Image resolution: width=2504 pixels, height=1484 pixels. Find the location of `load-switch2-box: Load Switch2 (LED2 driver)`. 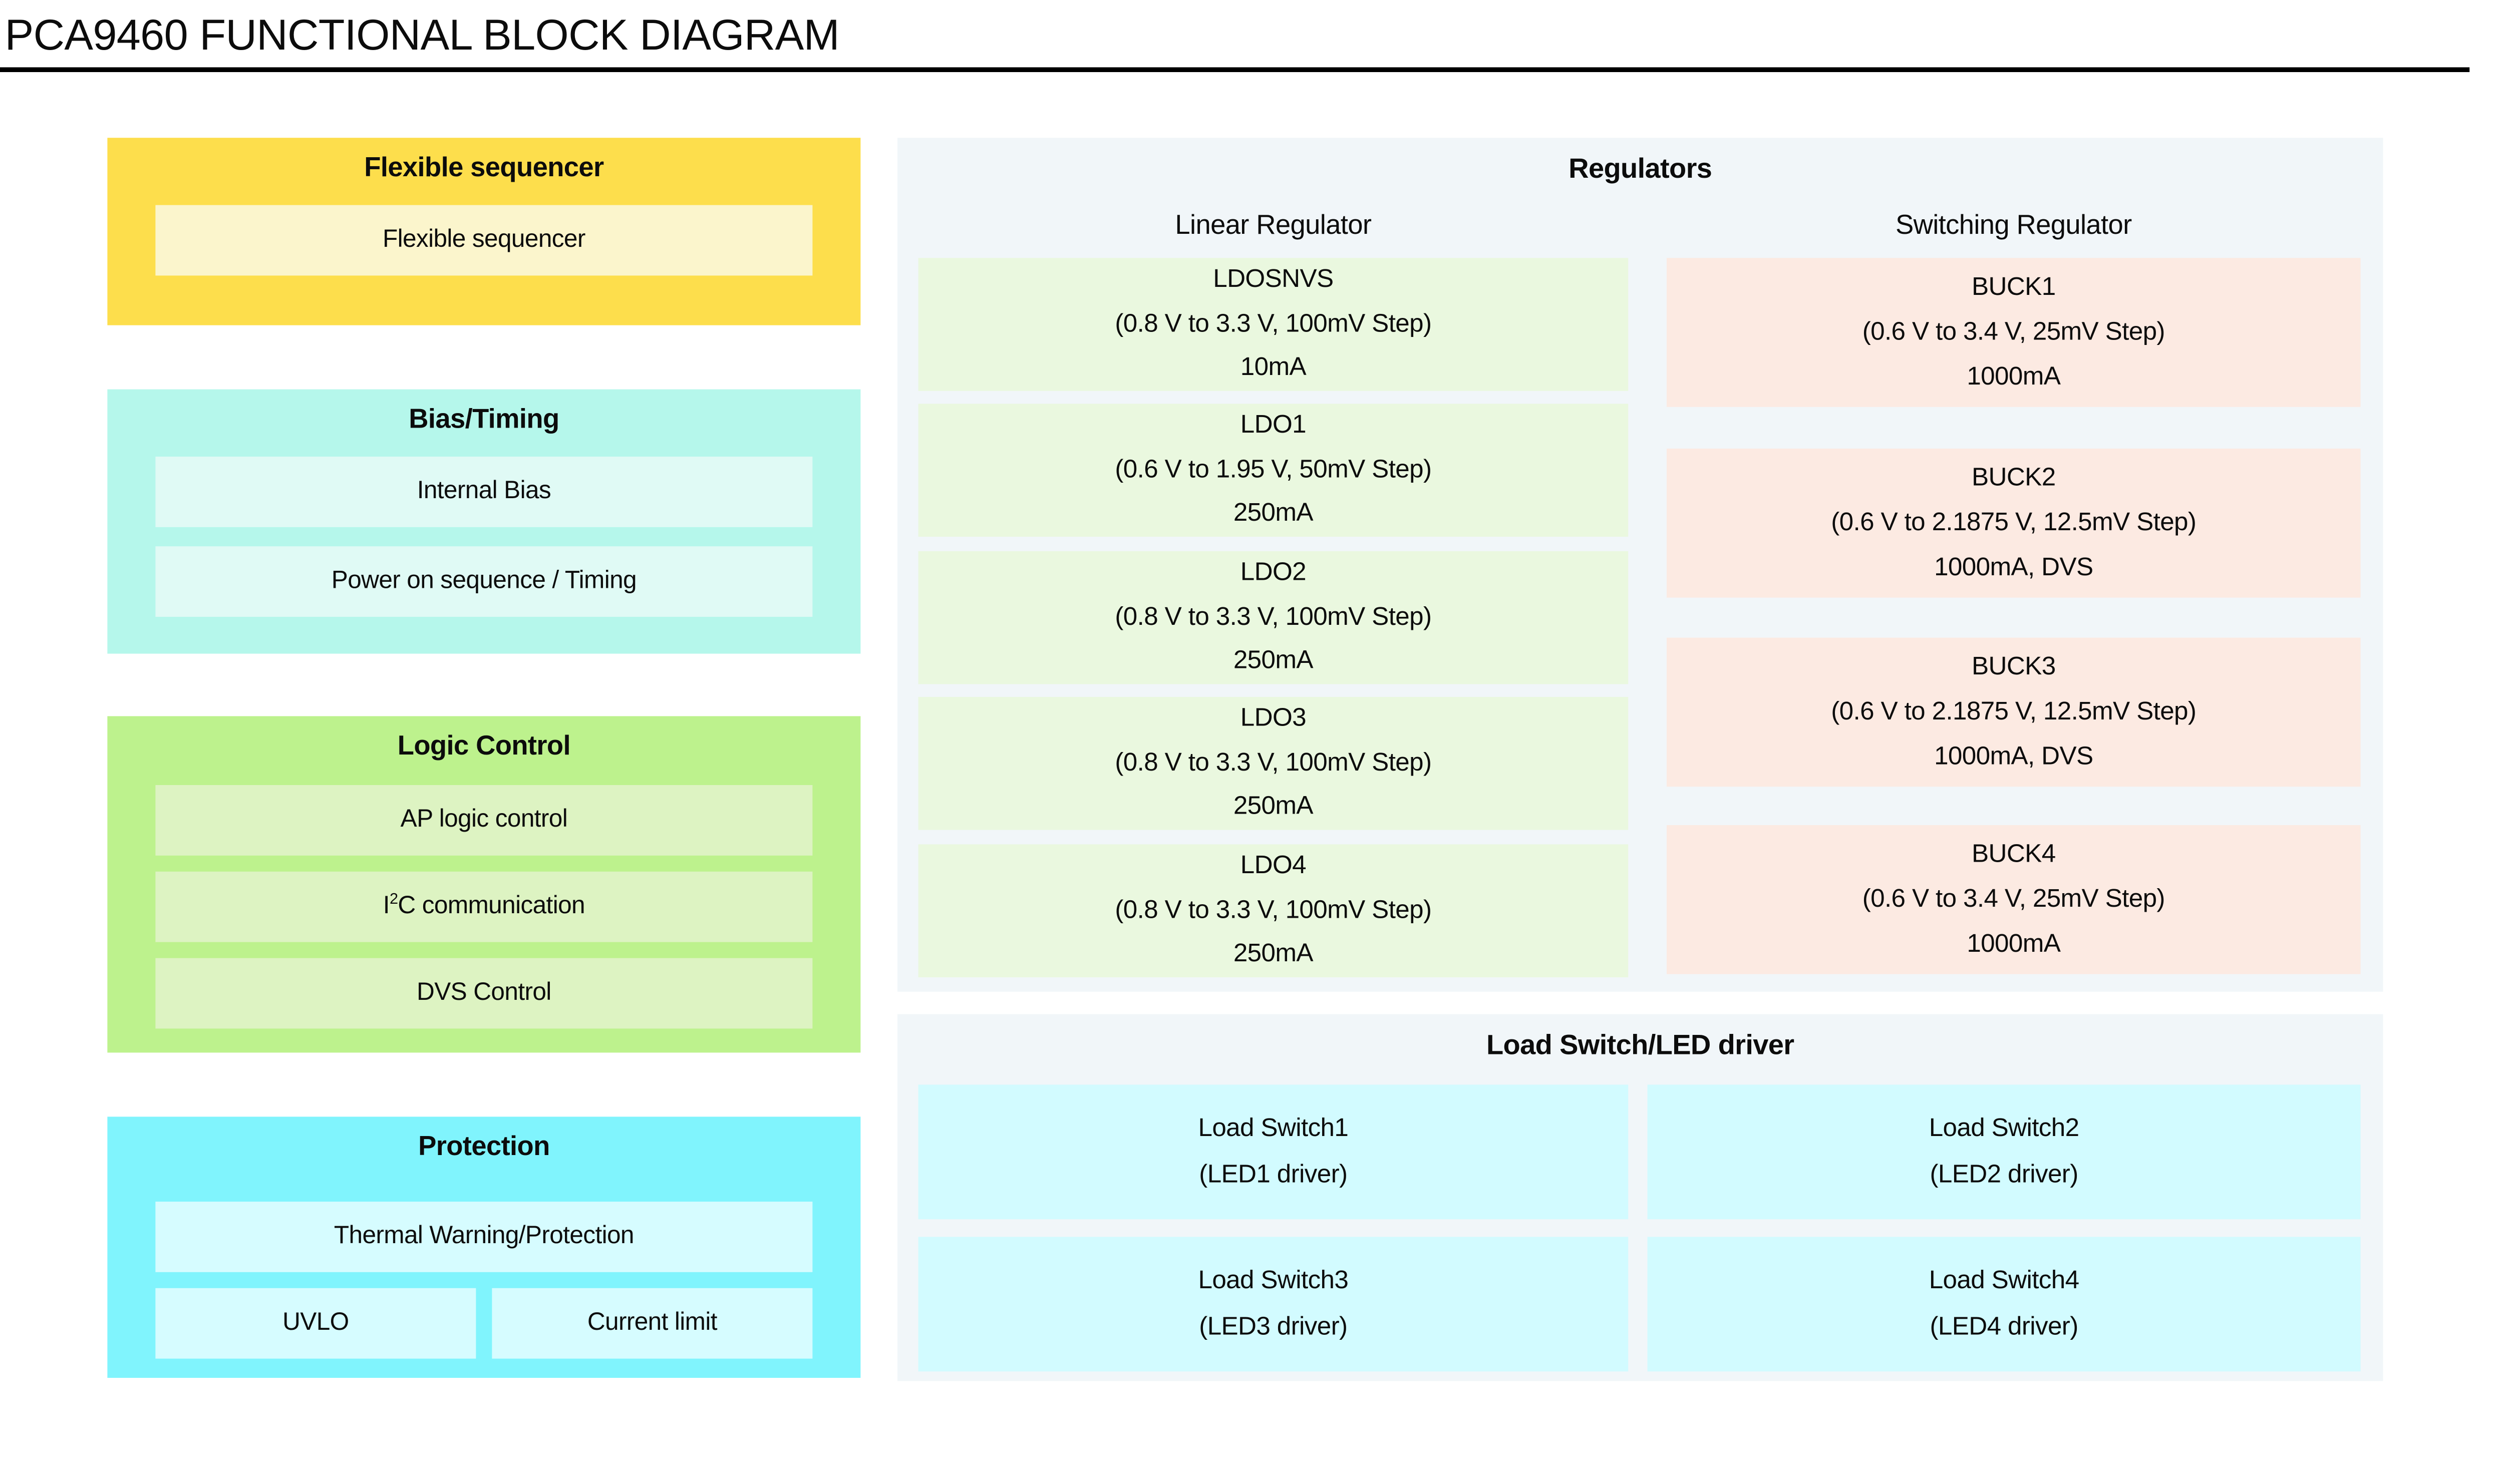

load-switch2-box: Load Switch2 (LED2 driver) is located at coordinates (2004, 1152).